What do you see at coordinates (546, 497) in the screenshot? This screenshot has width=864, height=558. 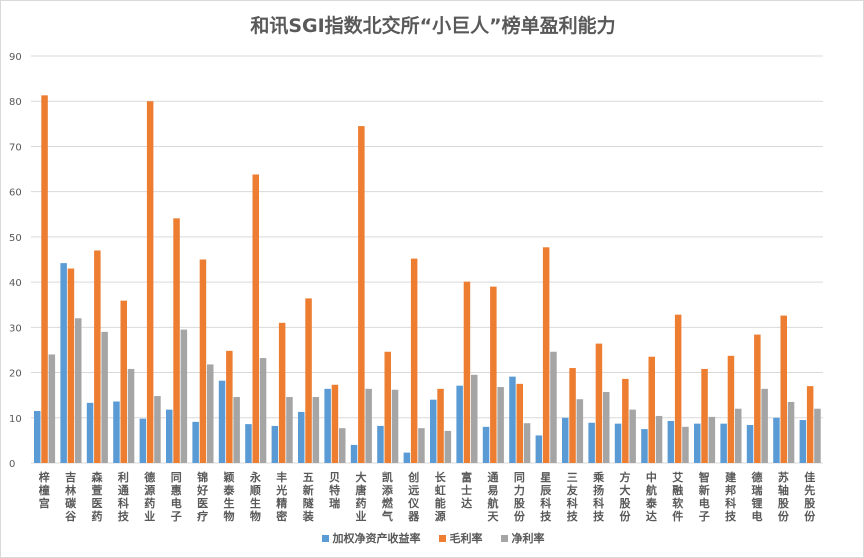 I see `x-tick-label: 星辰科技` at bounding box center [546, 497].